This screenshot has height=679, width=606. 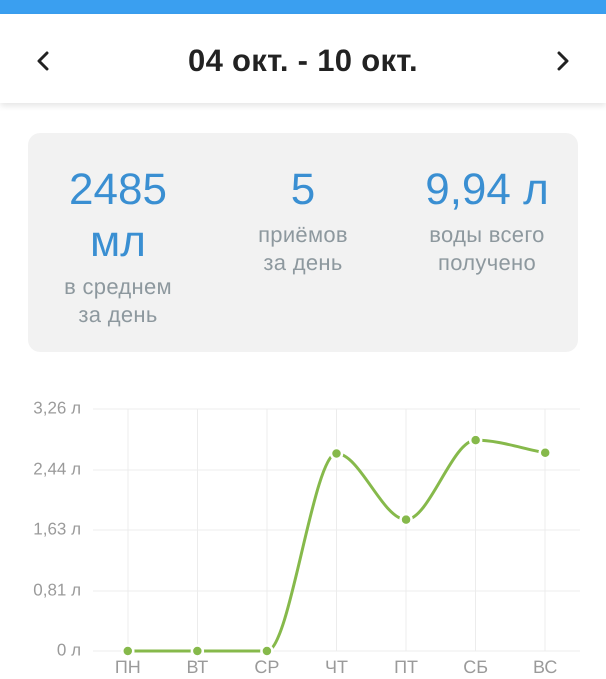 What do you see at coordinates (336, 666) in the screenshot?
I see `x-tick-label: ЧТ` at bounding box center [336, 666].